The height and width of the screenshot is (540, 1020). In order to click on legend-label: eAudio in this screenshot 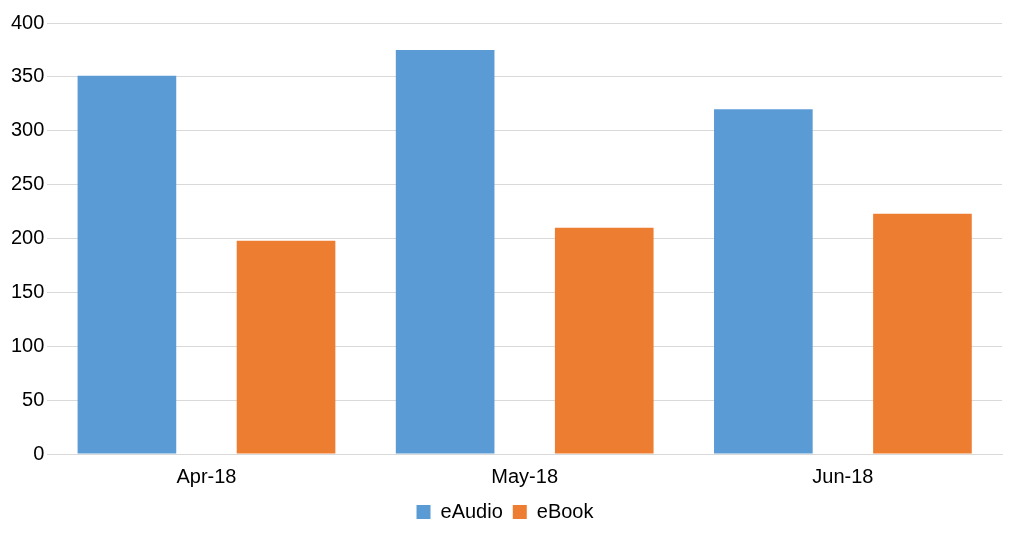, I will do `click(471, 510)`.